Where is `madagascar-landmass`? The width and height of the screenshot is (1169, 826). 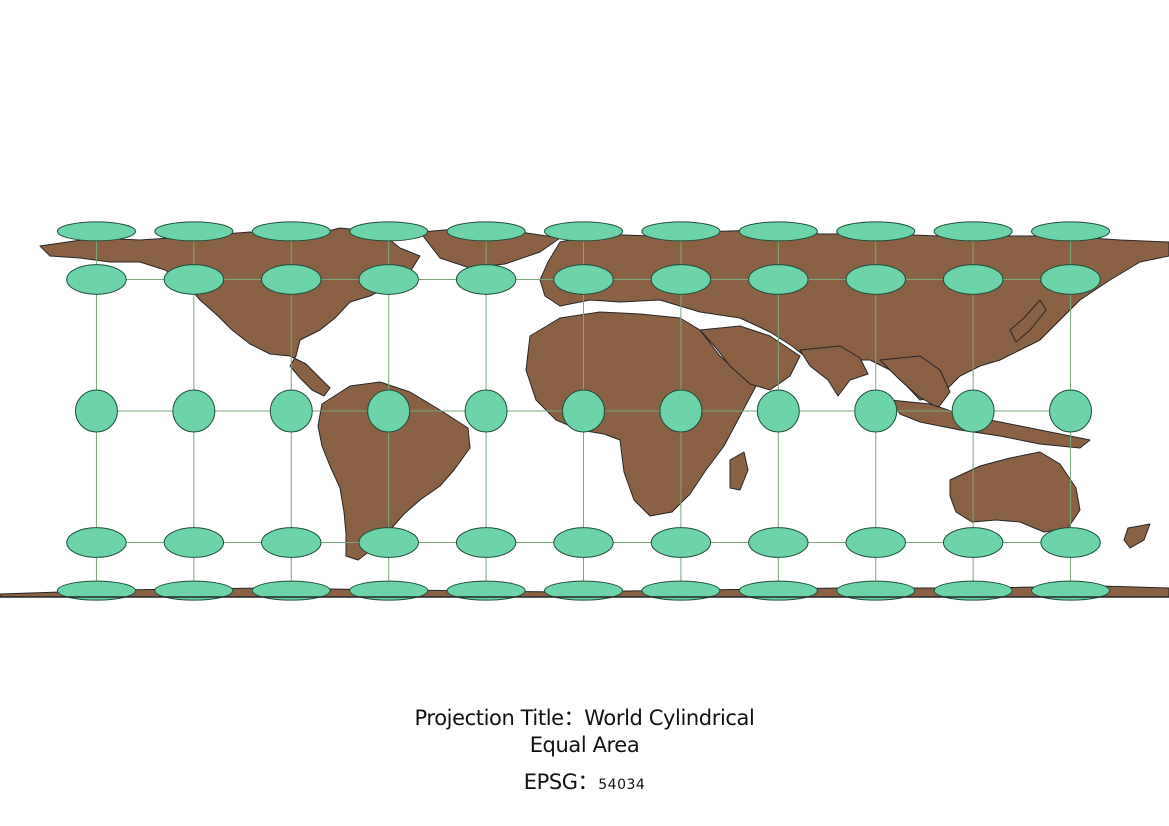 madagascar-landmass is located at coordinates (739, 471).